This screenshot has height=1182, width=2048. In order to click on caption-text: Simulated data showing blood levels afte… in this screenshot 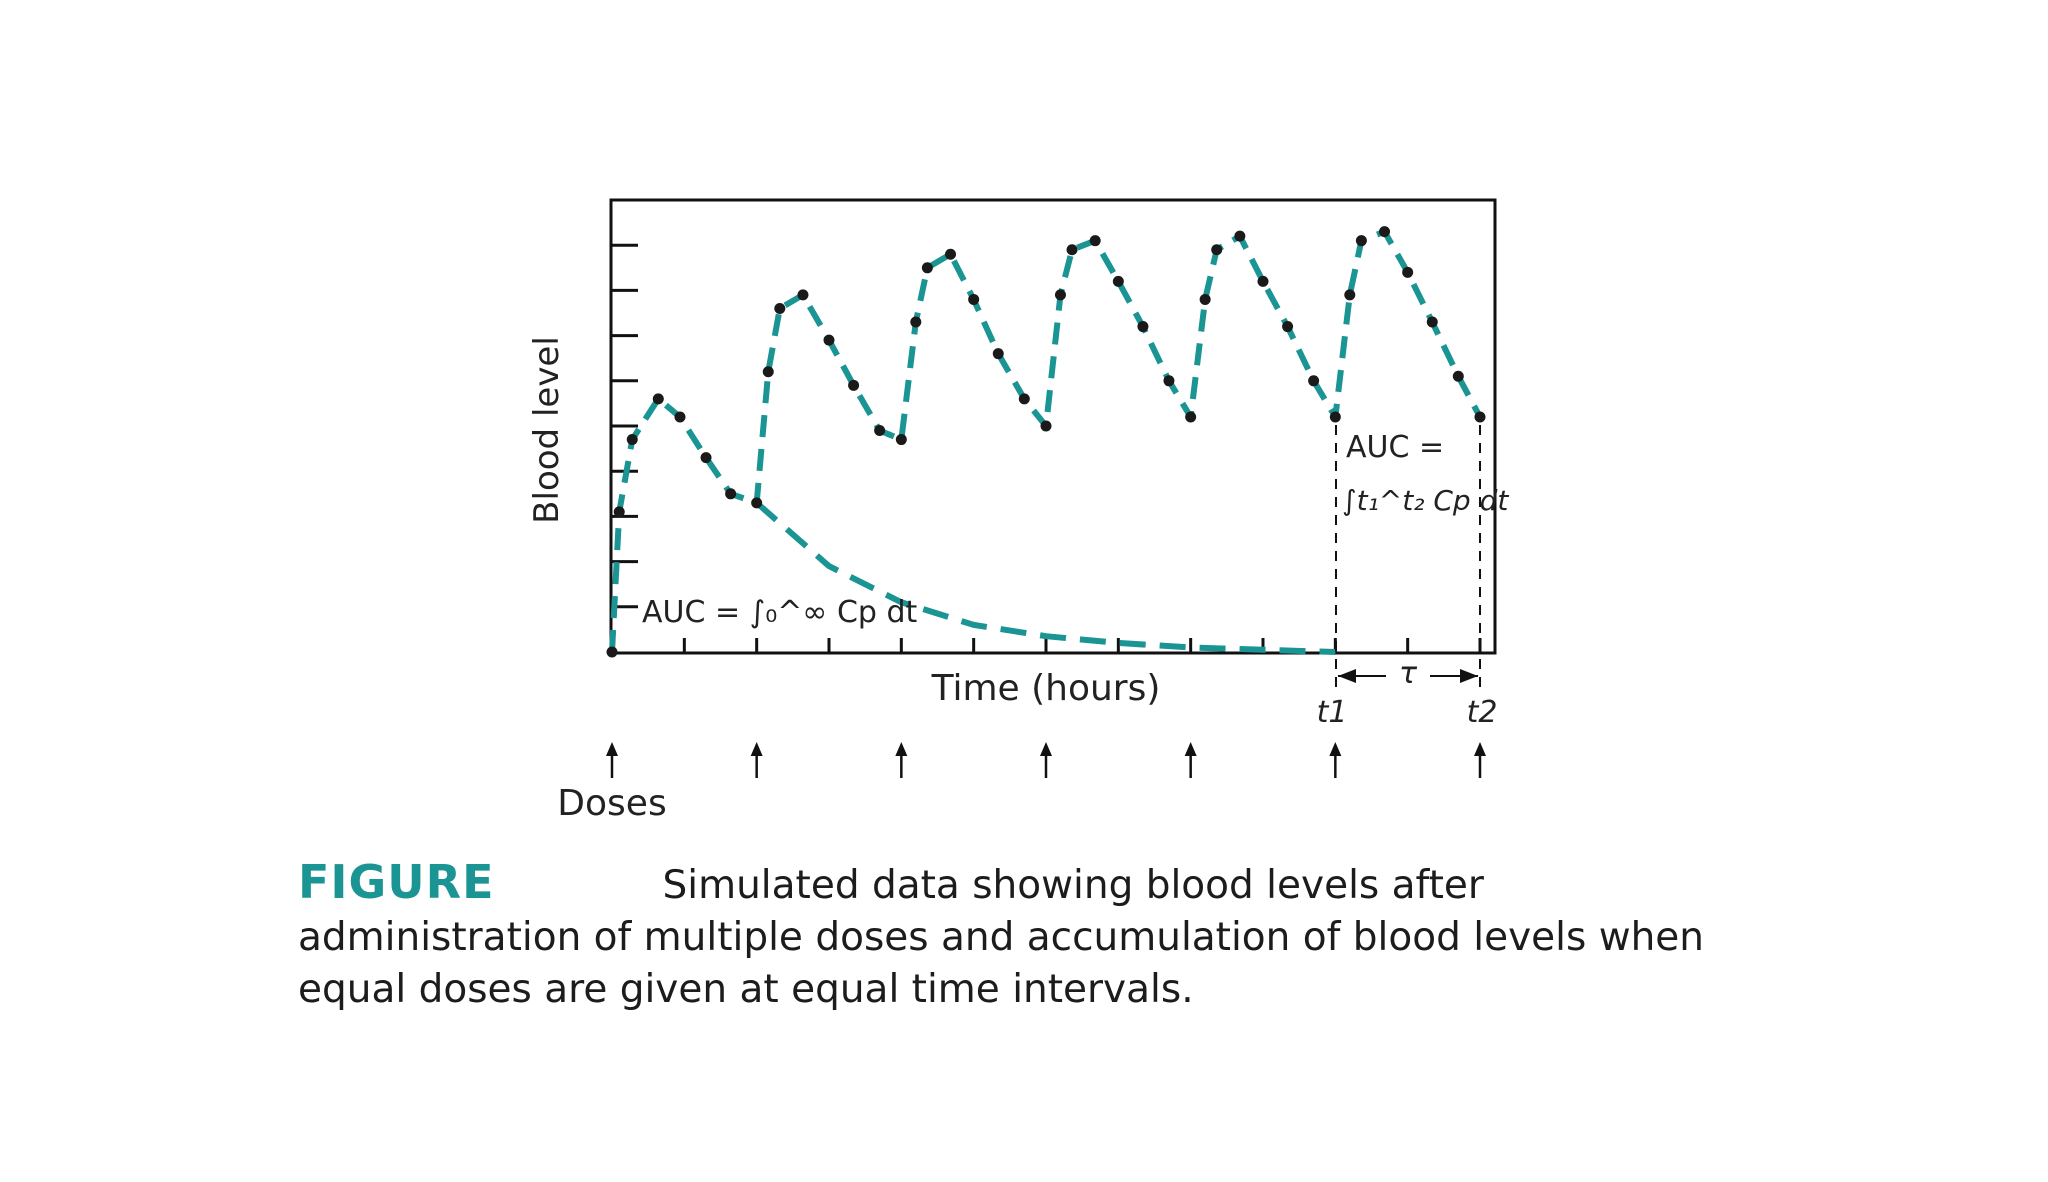, I will do `click(1001, 937)`.